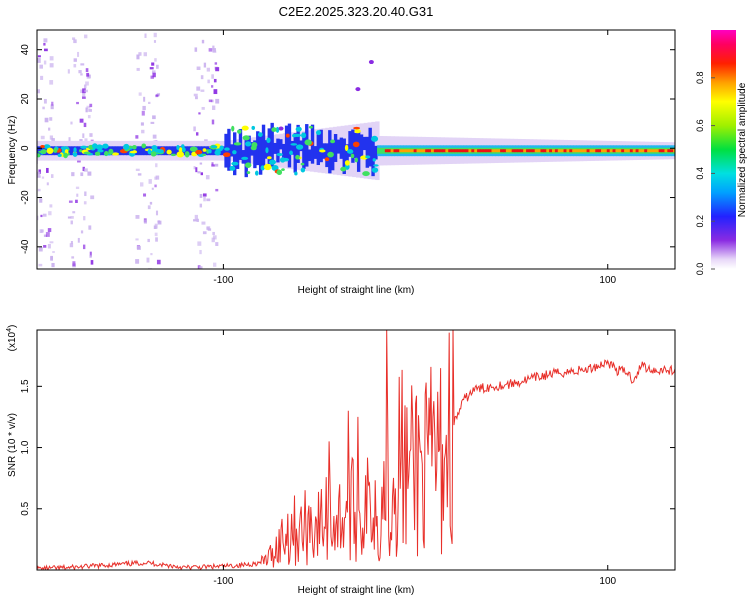 The width and height of the screenshot is (750, 600). What do you see at coordinates (705, 173) in the screenshot?
I see `colorbar-ticks: 0.0 0.2 0.4 0.6 0.8` at bounding box center [705, 173].